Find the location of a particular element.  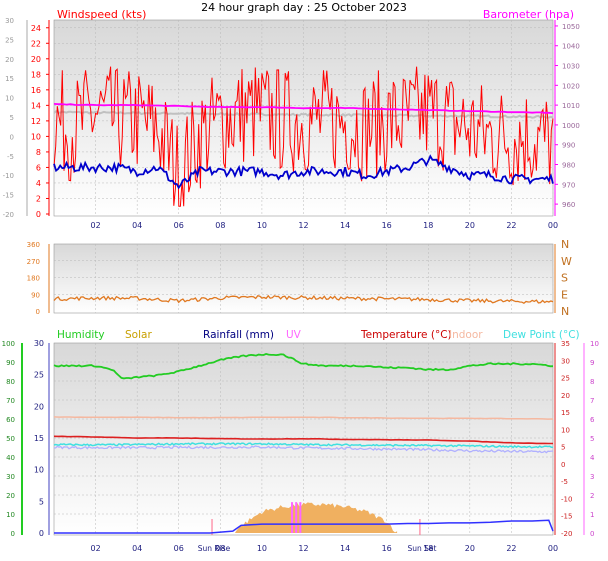

wind-tick-label: 0 is located at coordinates (38, 214).